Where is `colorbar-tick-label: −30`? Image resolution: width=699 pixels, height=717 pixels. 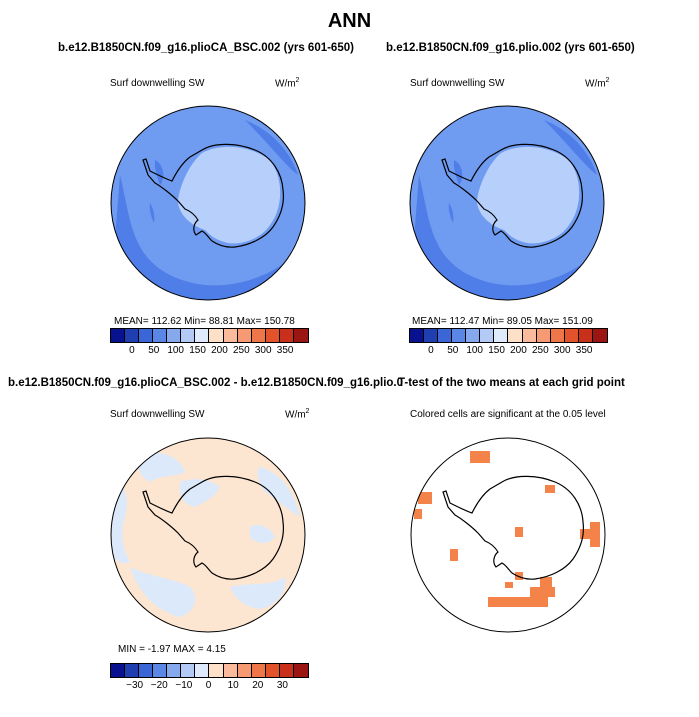 colorbar-tick-label: −30 is located at coordinates (135, 685).